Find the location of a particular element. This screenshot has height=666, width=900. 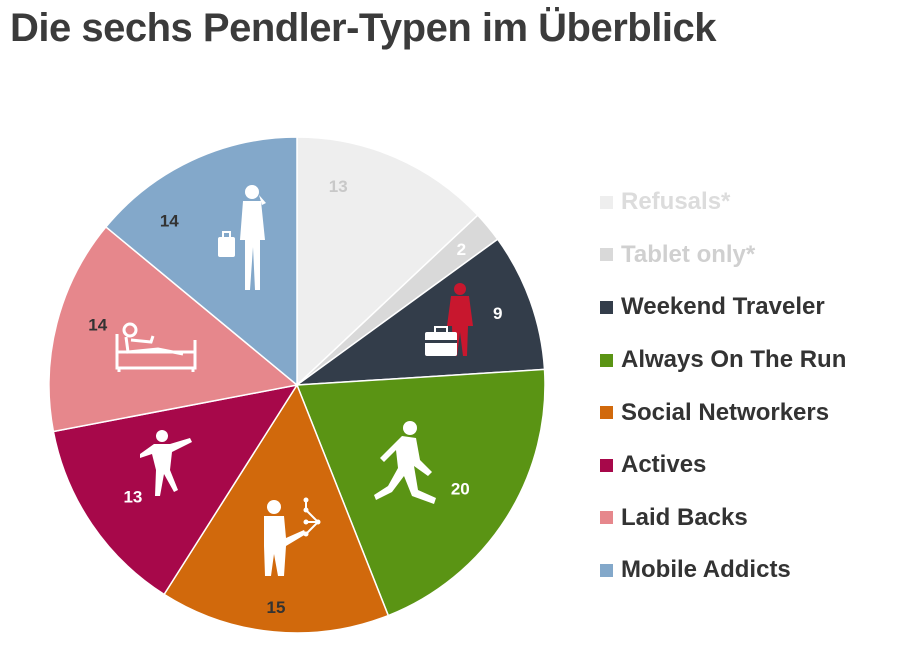

runner-icon is located at coordinates (405, 462).